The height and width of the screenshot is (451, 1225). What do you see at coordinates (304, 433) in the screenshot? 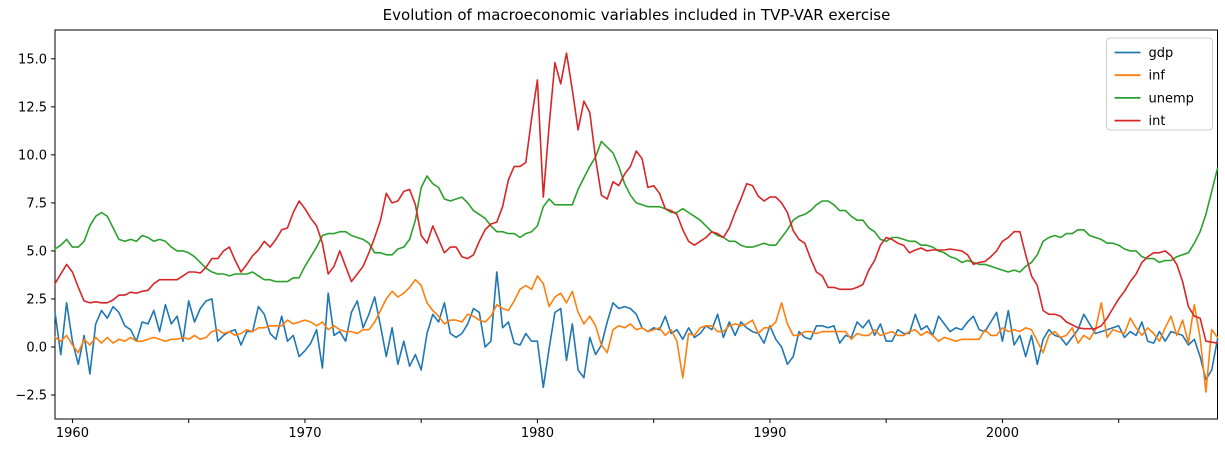
I see `x-tick-label-1970: 1970` at bounding box center [304, 433].